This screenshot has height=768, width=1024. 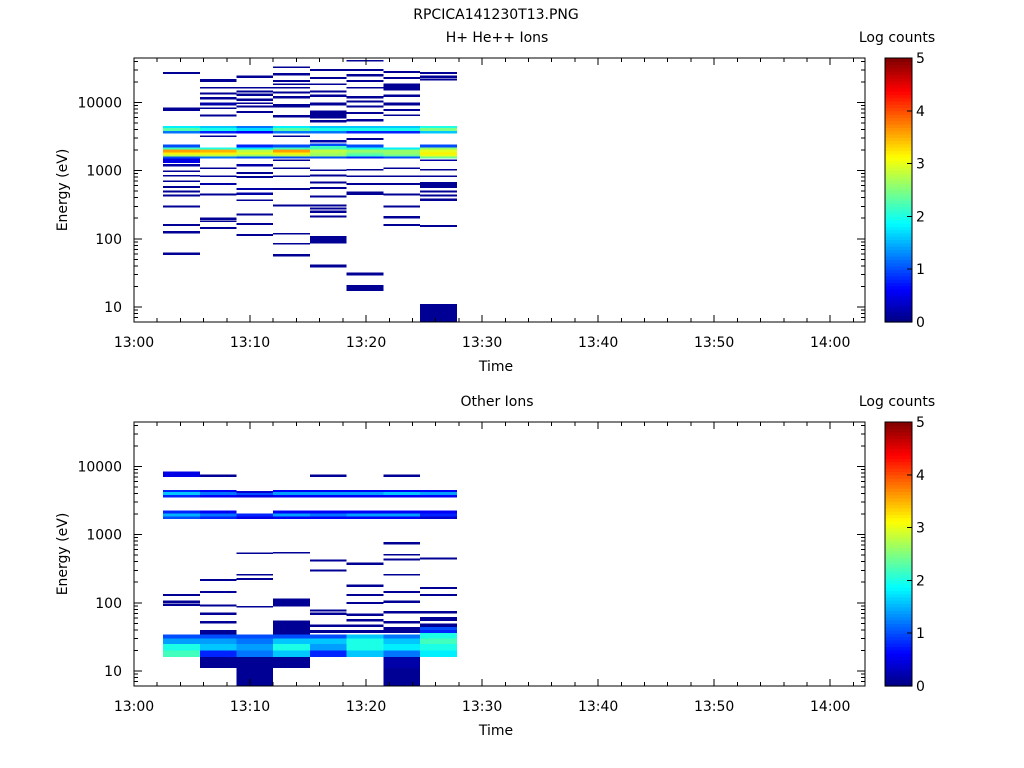 I want to click on colorbar-tick-label: 4, so click(x=920, y=112).